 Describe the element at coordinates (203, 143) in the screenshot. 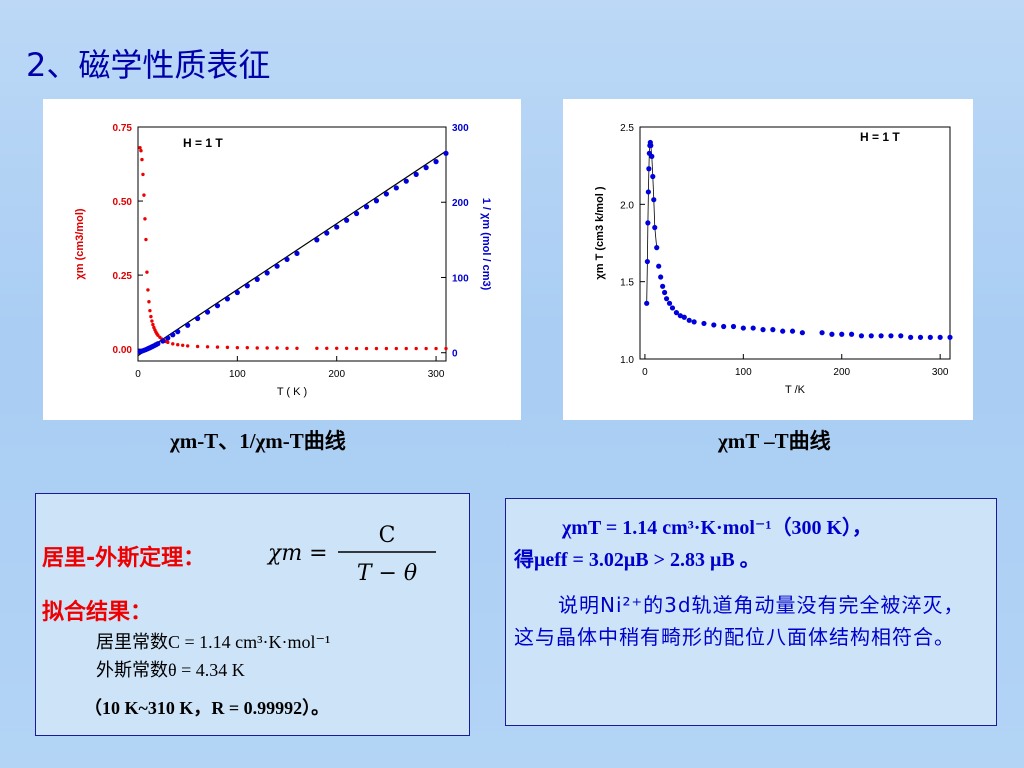

I see `chart1-annotation: H = 1 T` at that location.